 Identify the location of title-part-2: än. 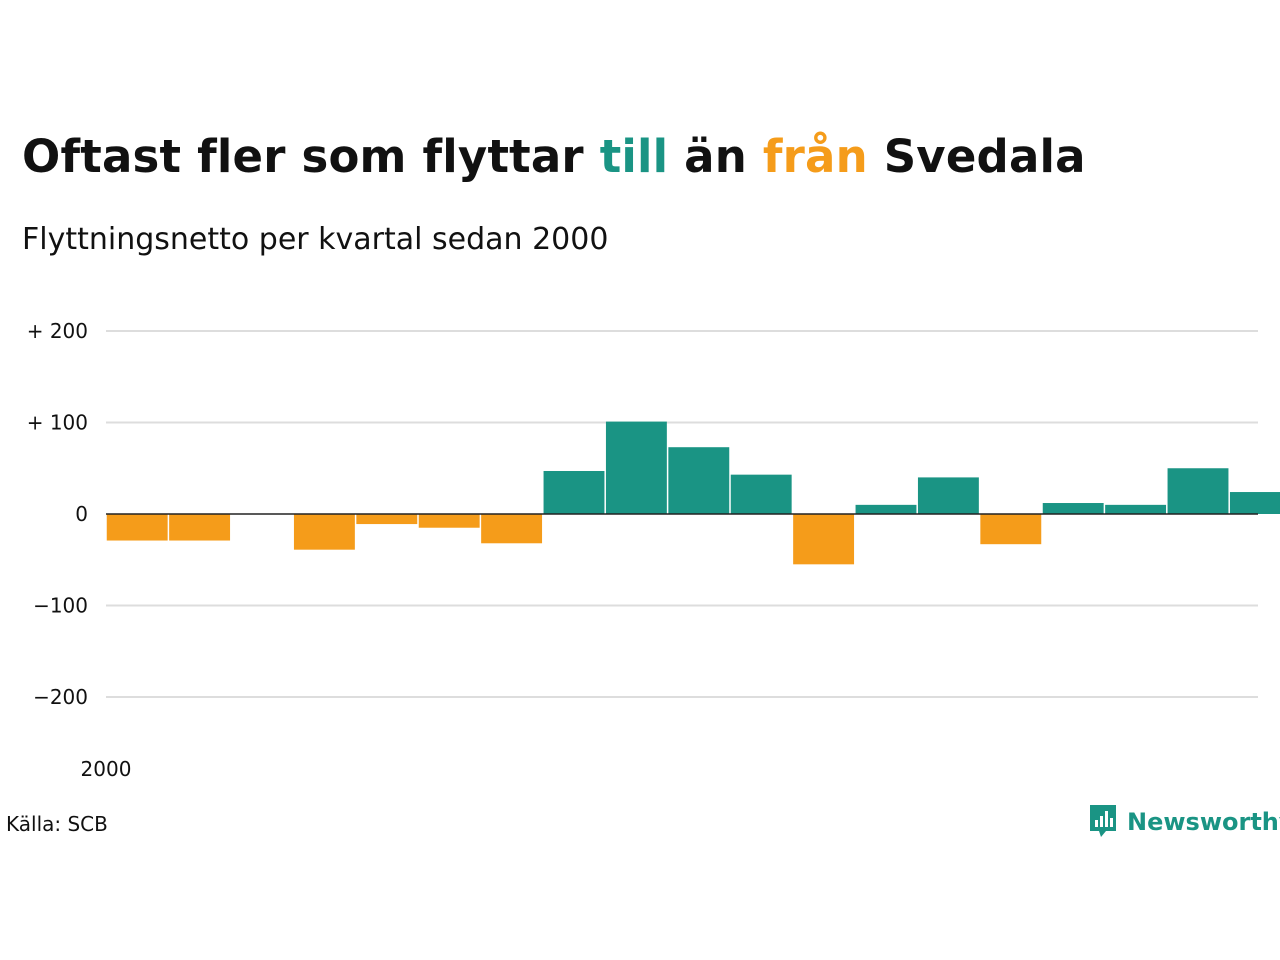
(715, 156).